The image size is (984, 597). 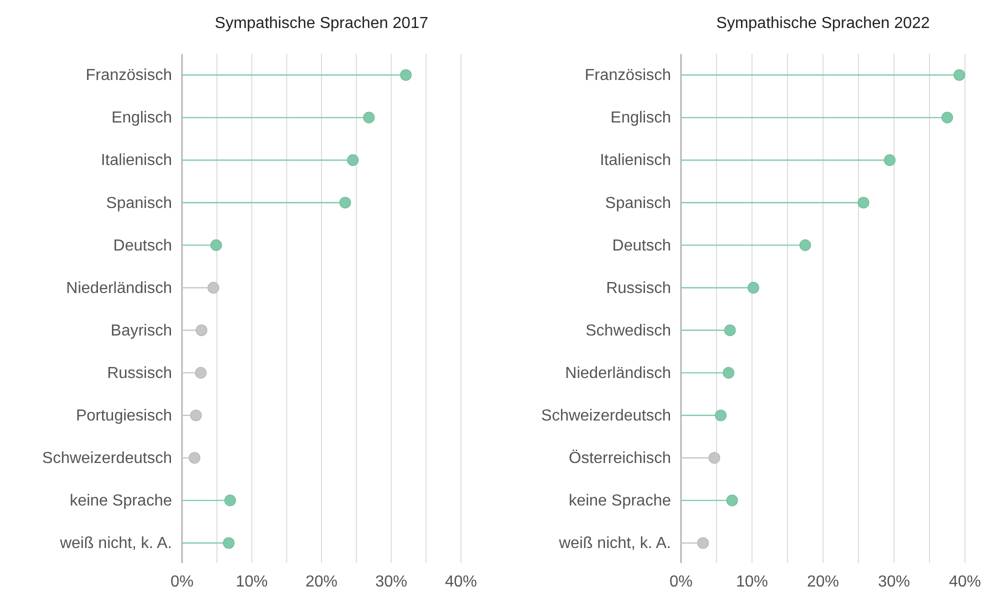 What do you see at coordinates (141, 331) in the screenshot?
I see `y-tick-label: Bayrisch` at bounding box center [141, 331].